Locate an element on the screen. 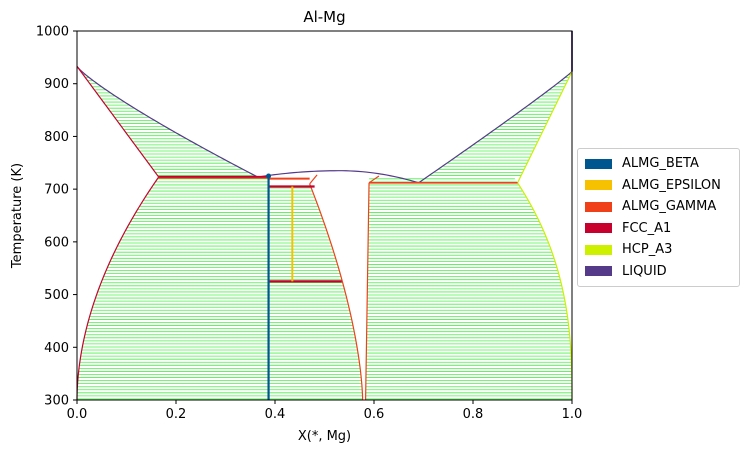 Image resolution: width=745 pixels, height=454 pixels. legend-label: FCC_A1 is located at coordinates (647, 228).